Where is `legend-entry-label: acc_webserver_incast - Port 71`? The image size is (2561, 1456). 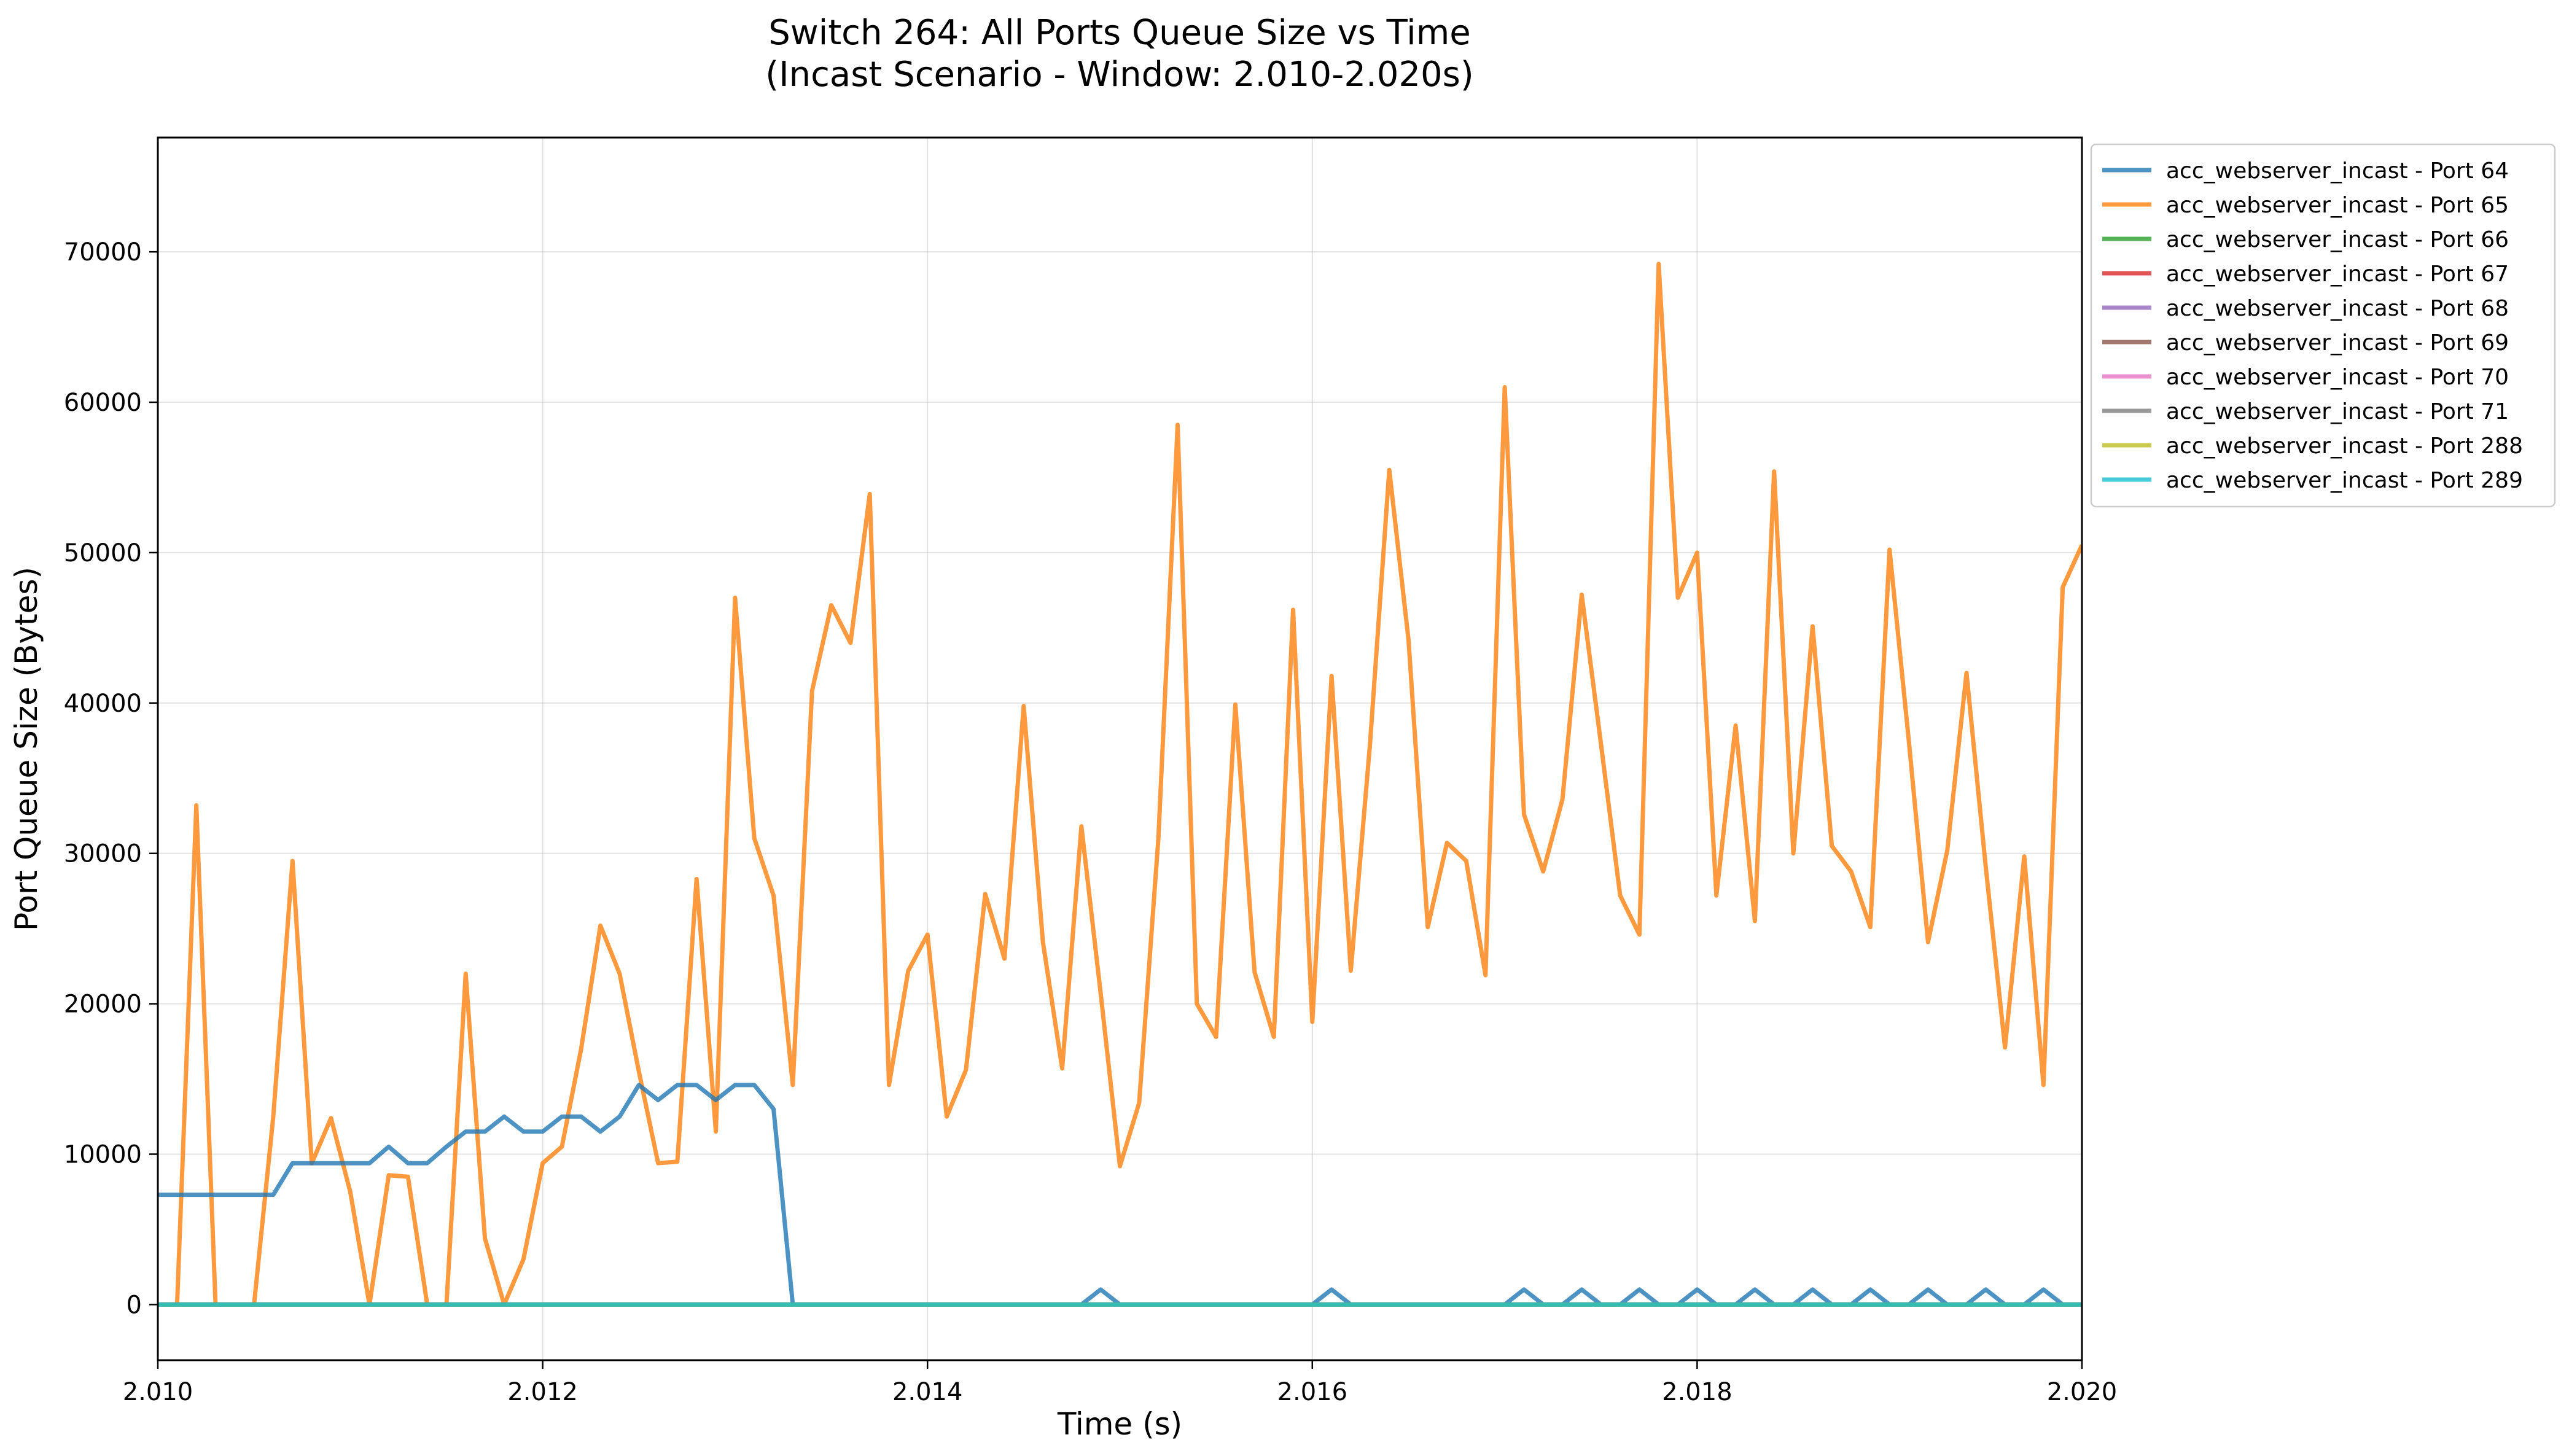
legend-entry-label: acc_webserver_incast - Port 71 is located at coordinates (2337, 411).